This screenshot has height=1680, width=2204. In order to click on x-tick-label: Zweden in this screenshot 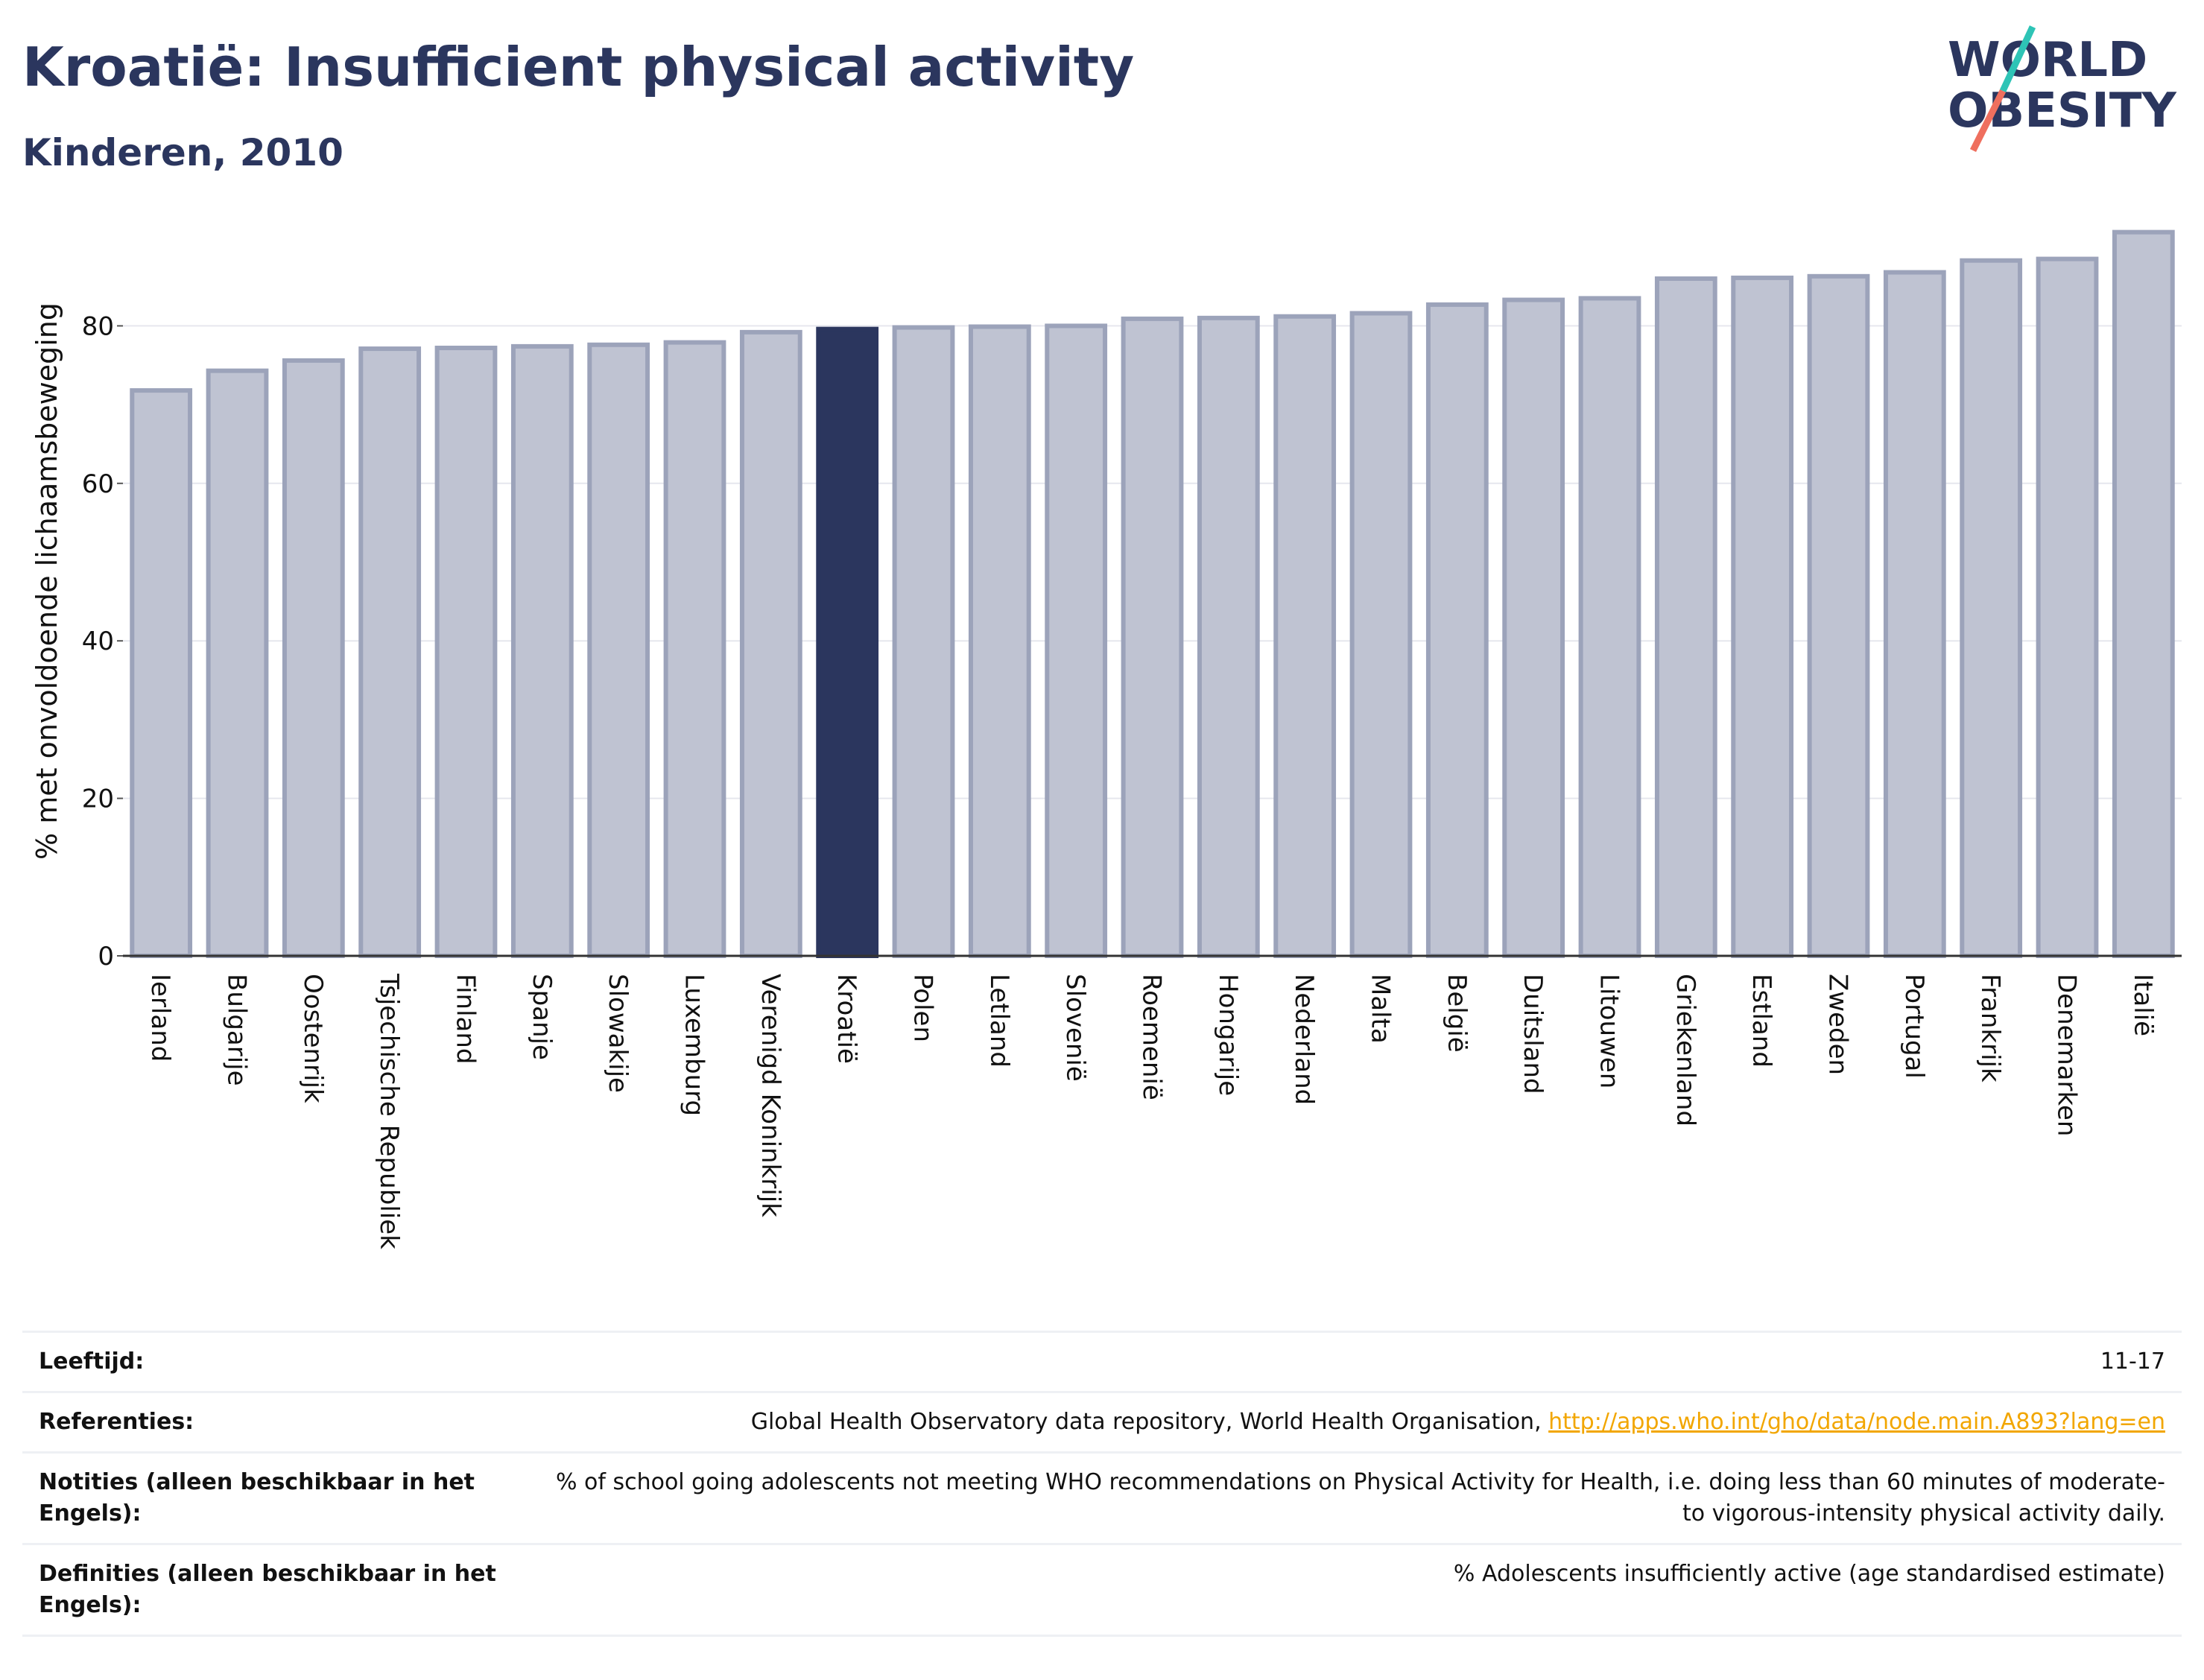, I will do `click(1838, 1024)`.